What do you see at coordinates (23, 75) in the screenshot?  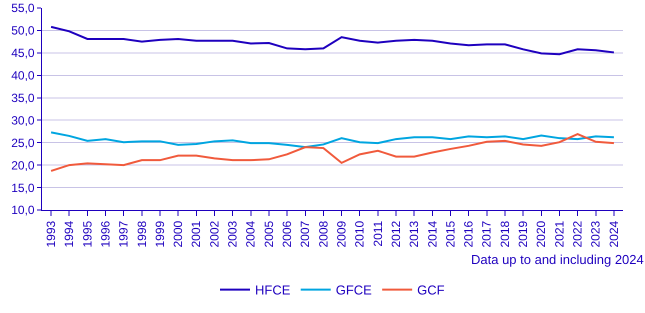 I see `y-tick-label: 40,0` at bounding box center [23, 75].